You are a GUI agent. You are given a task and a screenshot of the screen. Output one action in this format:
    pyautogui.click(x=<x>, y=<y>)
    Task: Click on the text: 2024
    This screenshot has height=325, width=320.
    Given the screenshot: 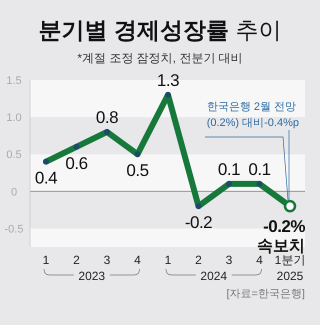 What is the action you would take?
    pyautogui.click(x=214, y=276)
    